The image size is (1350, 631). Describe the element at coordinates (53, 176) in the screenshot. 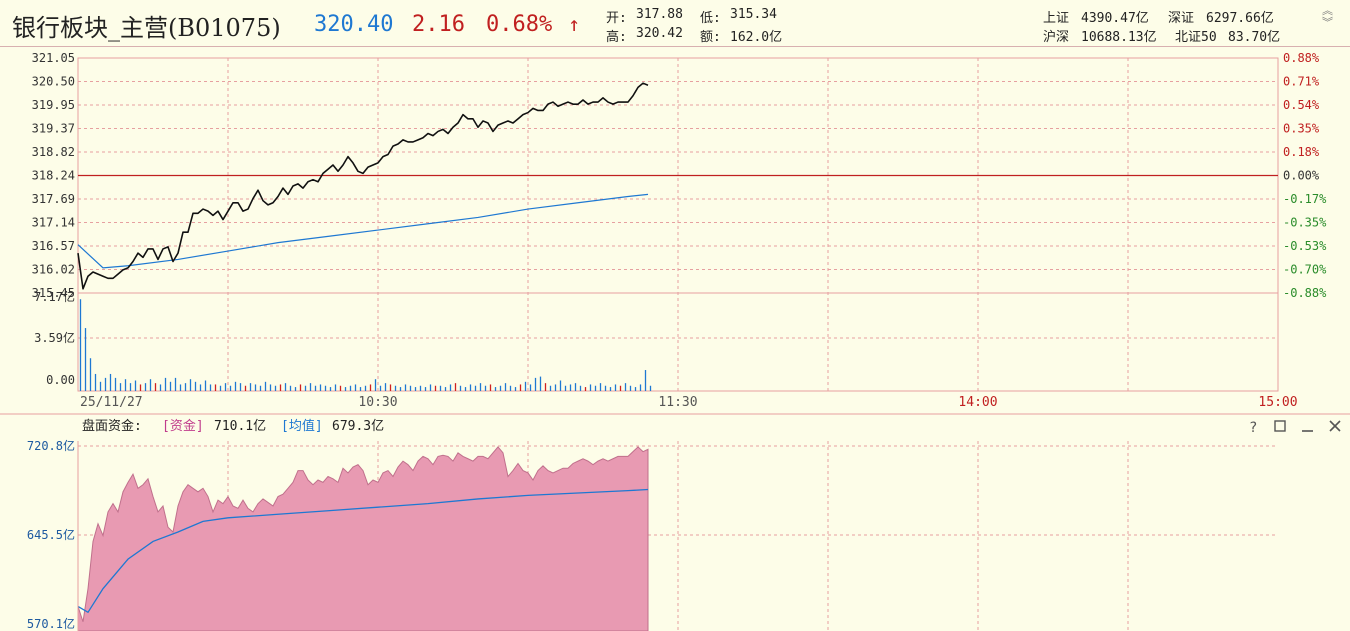

I see `price-tick-label: 318.24` at that location.